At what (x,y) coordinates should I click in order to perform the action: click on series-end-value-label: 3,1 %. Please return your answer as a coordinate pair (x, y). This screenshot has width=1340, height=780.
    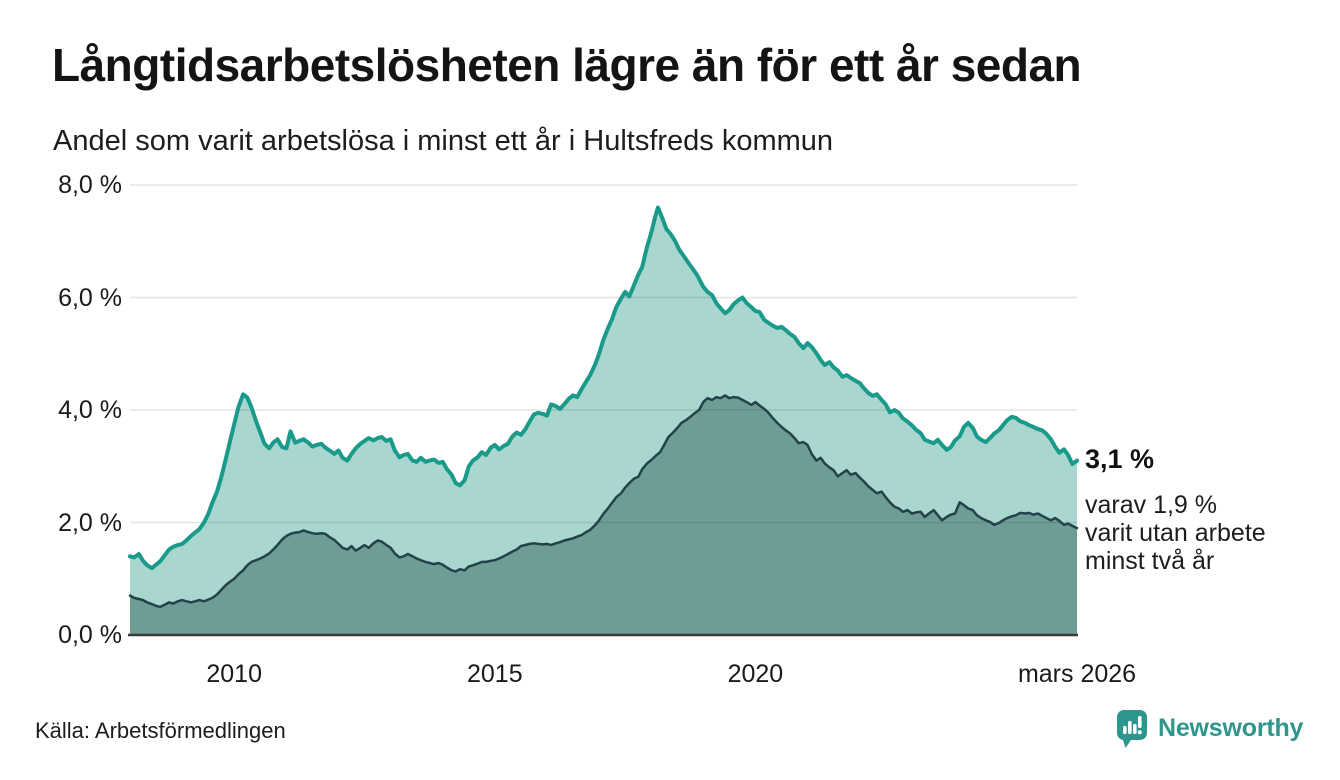
    Looking at the image, I should click on (1120, 459).